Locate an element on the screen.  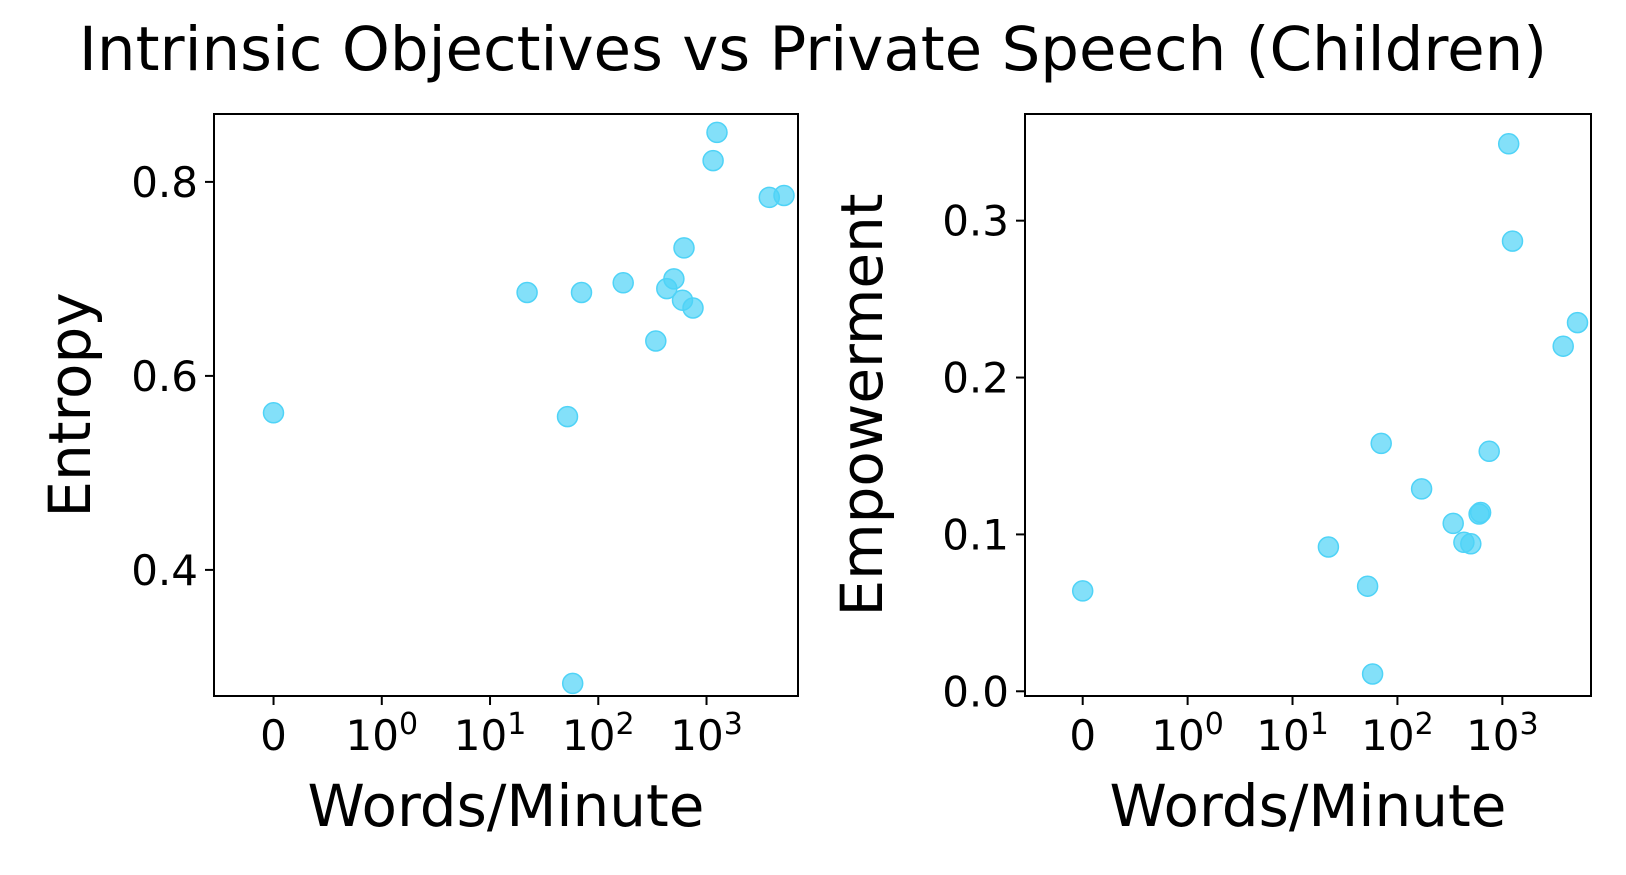
y-axis-label: Empowerment is located at coordinates (862, 404).